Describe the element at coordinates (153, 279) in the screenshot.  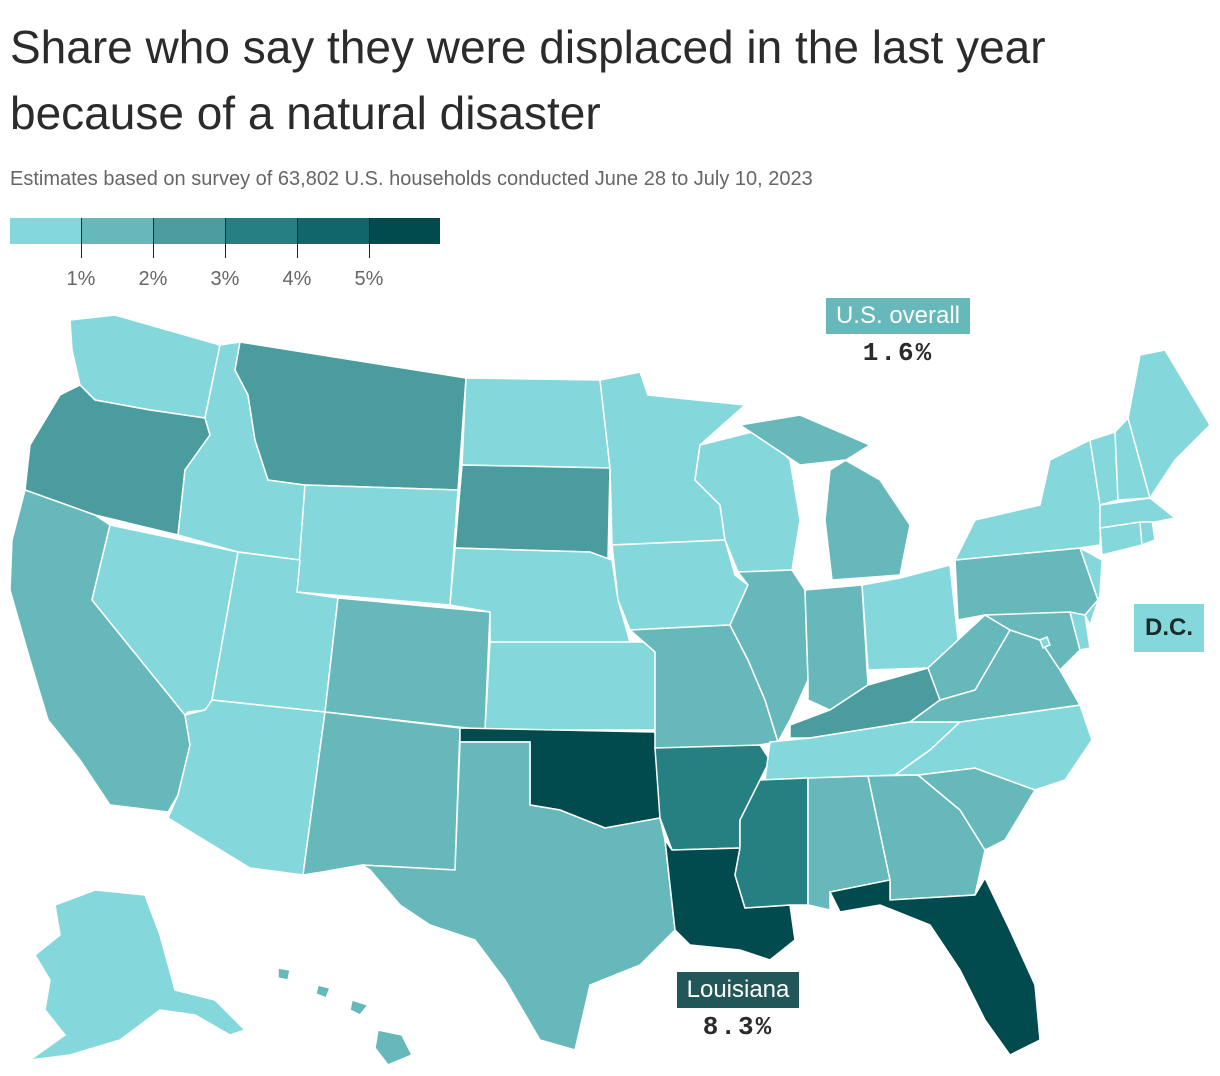
I see `legend-tick-label: 2%` at that location.